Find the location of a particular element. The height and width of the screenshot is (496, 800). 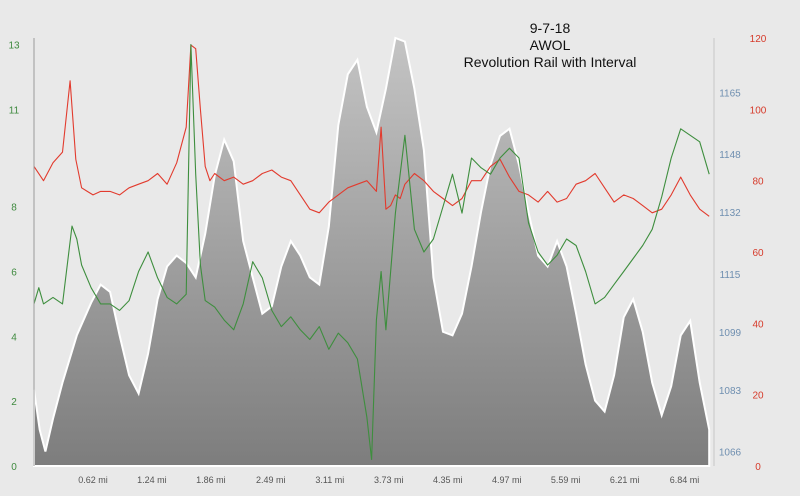

left-y-tick-label: 8 is located at coordinates (14, 208).